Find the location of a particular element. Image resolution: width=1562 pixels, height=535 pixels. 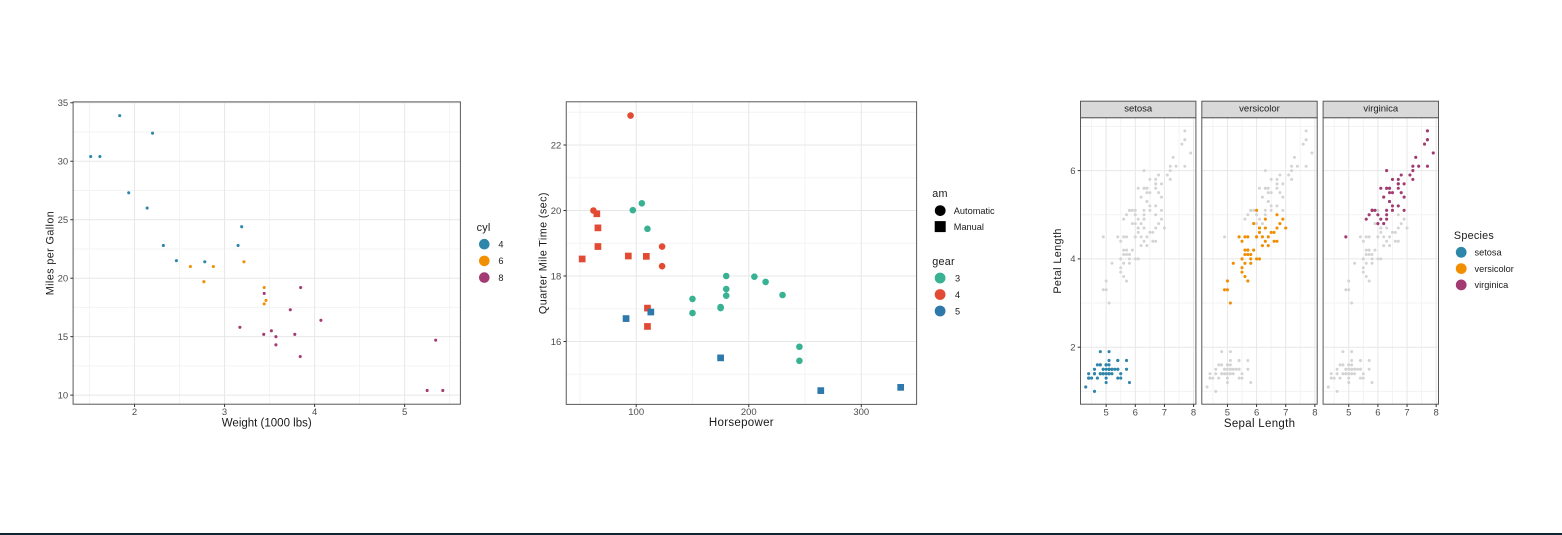

svg-text: 35 is located at coordinates (63, 103).